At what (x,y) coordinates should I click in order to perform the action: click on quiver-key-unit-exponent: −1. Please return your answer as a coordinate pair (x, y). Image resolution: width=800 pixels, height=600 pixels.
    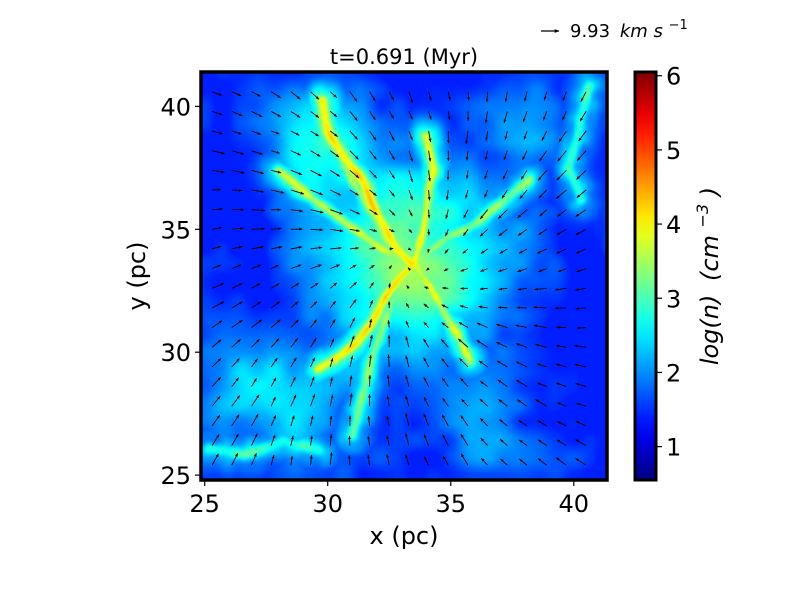
    Looking at the image, I should click on (678, 25).